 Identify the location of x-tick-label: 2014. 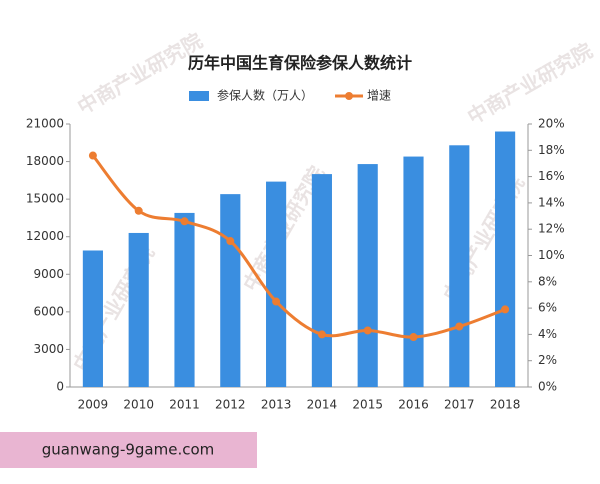
(322, 405).